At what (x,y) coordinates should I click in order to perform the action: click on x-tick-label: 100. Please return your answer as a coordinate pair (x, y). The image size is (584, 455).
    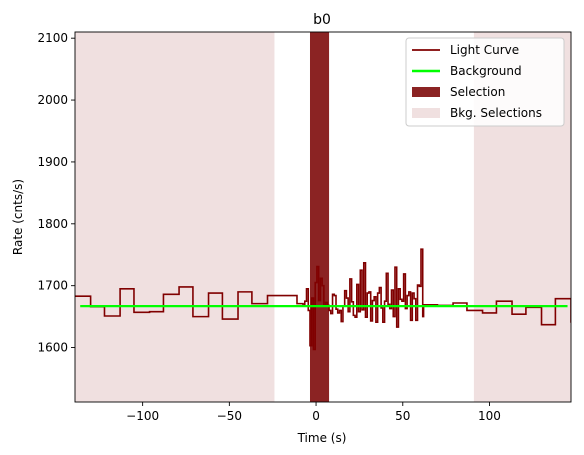
    Looking at the image, I should click on (489, 416).